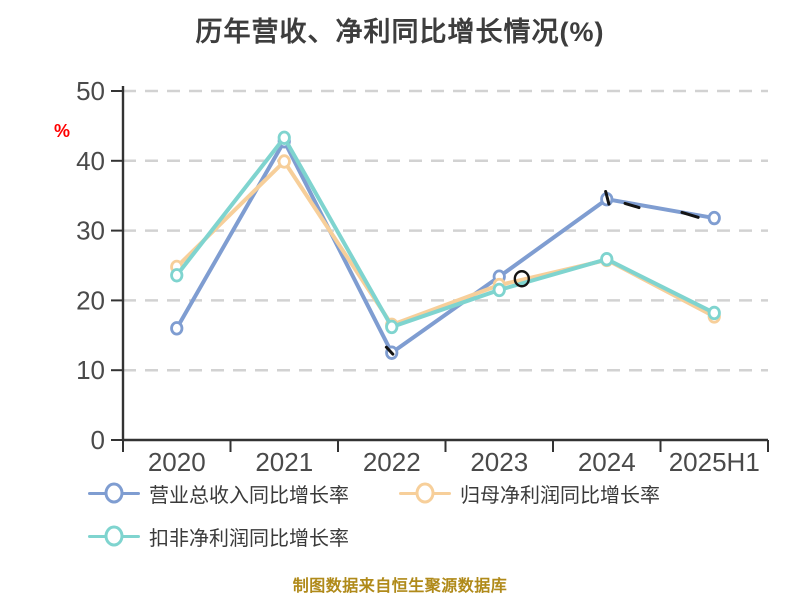 This screenshot has width=800, height=600. Describe the element at coordinates (400, 586) in the screenshot. I see `data-source-note: 制图数据来自恒生聚源数据库` at that location.